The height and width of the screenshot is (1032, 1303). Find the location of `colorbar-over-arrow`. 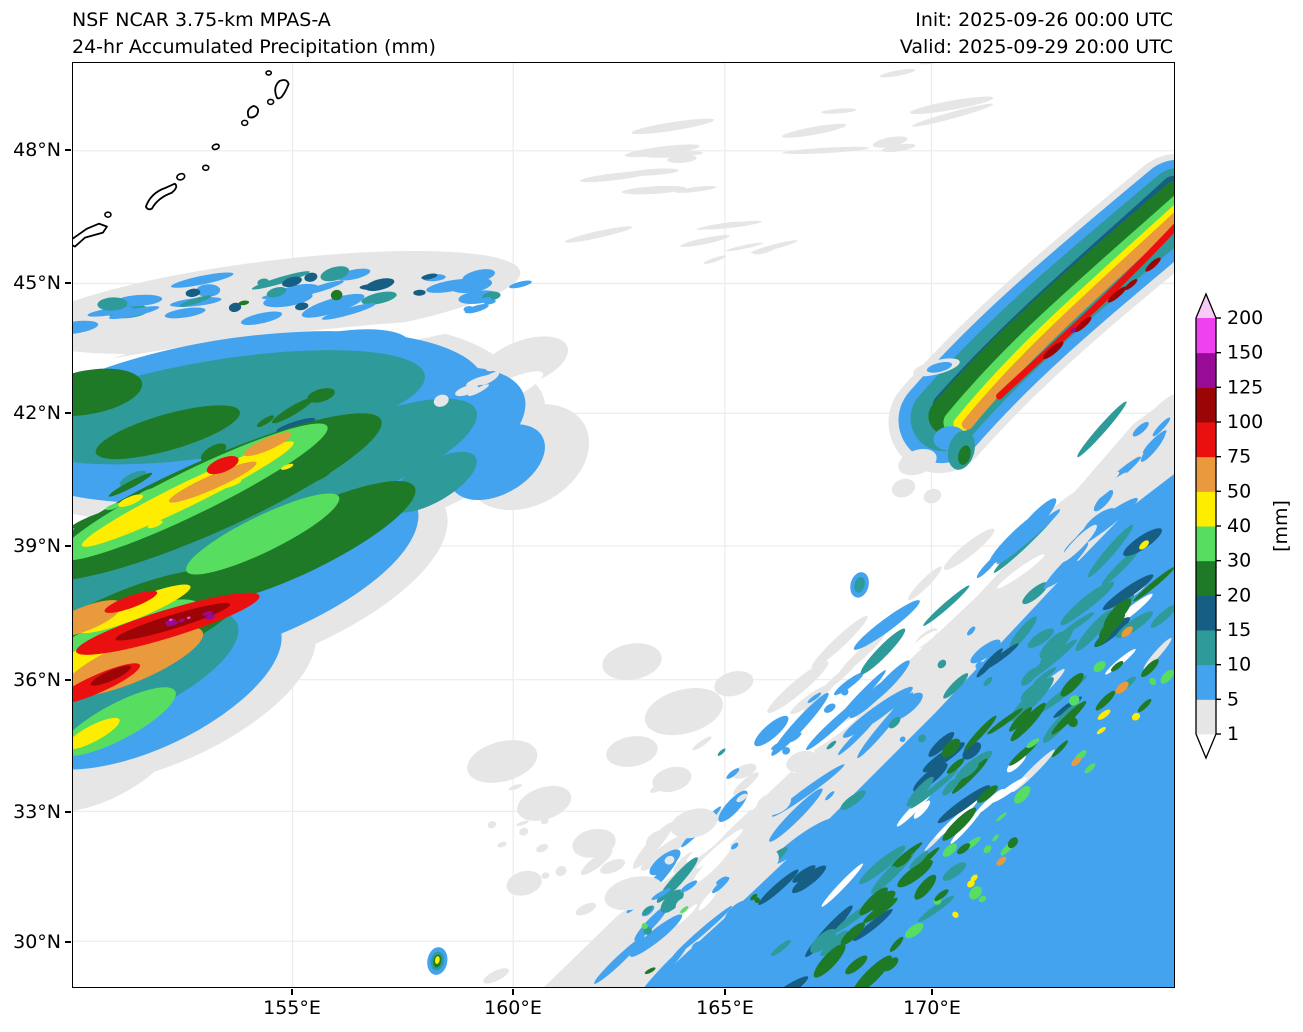

colorbar-over-arrow is located at coordinates (1206, 306).